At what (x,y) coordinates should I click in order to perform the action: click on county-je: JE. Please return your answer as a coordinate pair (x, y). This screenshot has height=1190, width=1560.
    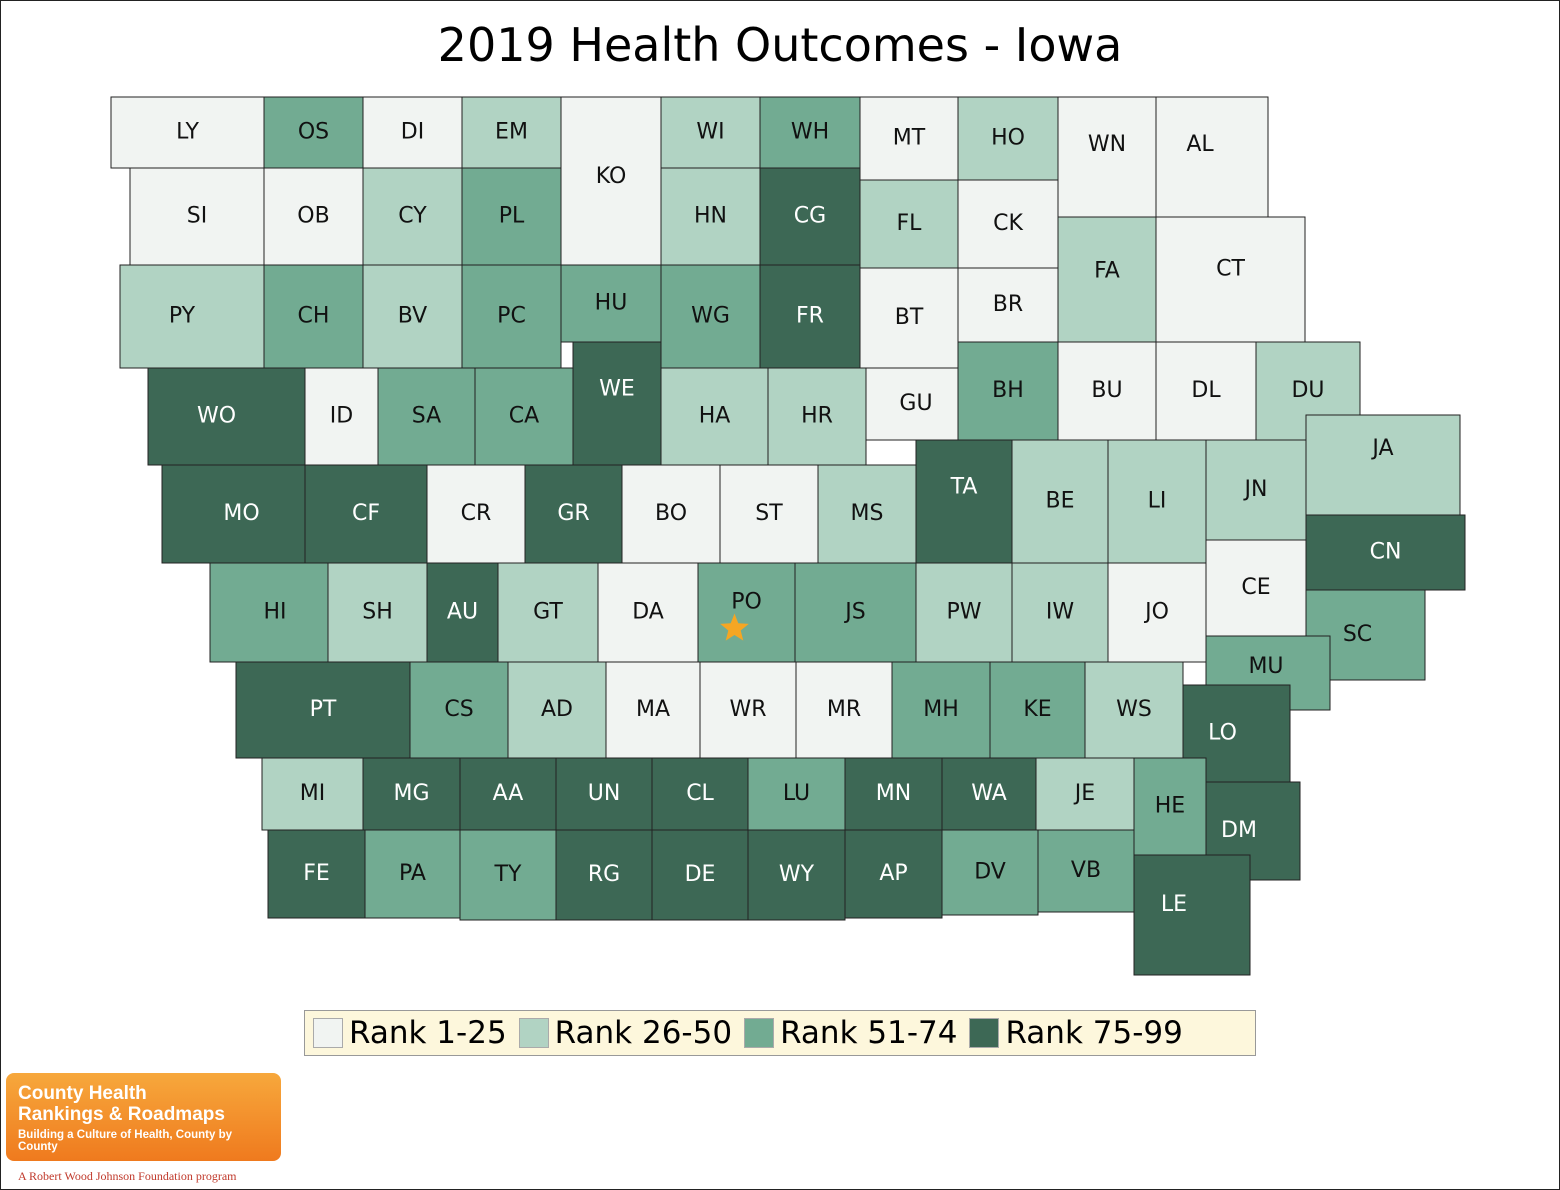
    Looking at the image, I should click on (1085, 794).